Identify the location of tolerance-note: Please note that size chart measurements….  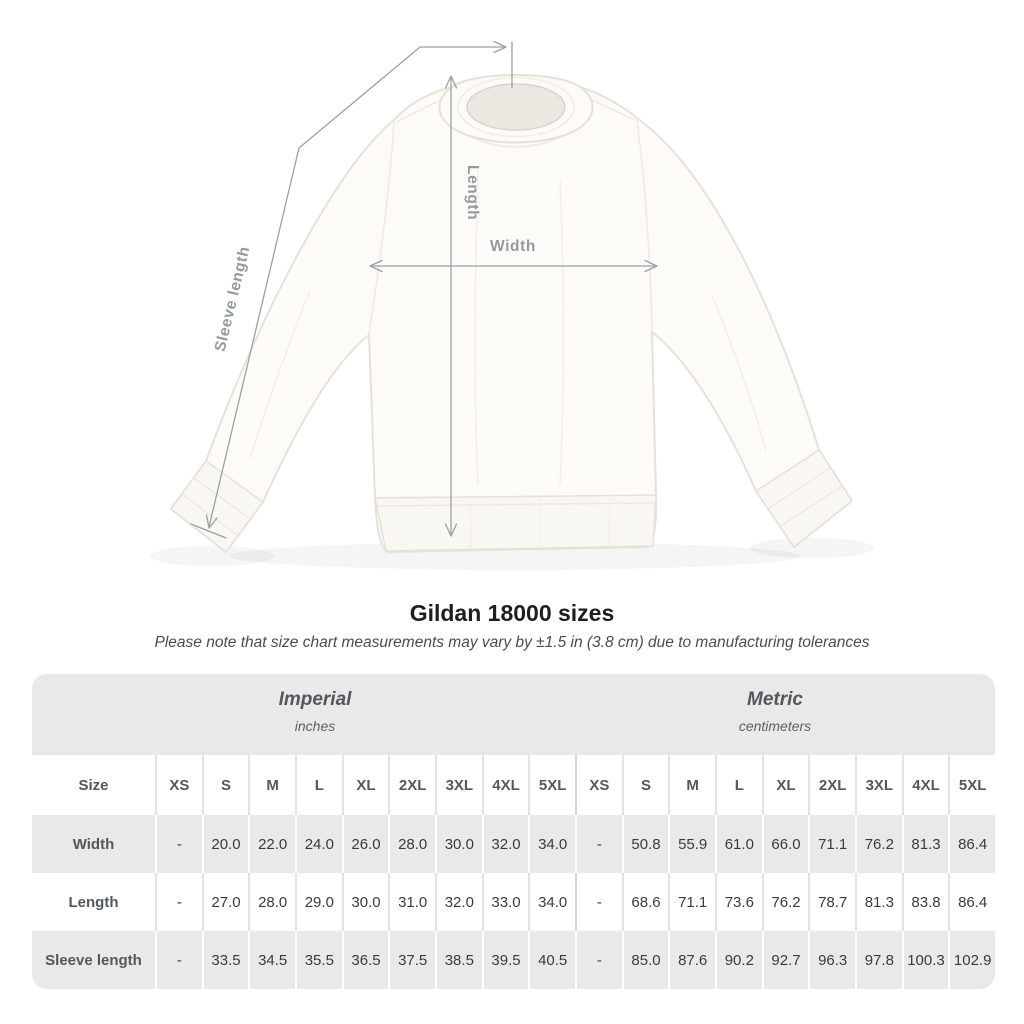
(512, 642).